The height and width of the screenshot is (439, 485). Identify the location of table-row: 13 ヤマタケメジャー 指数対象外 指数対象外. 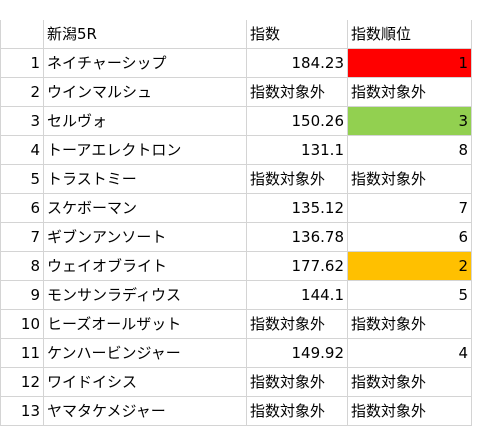
(236, 411).